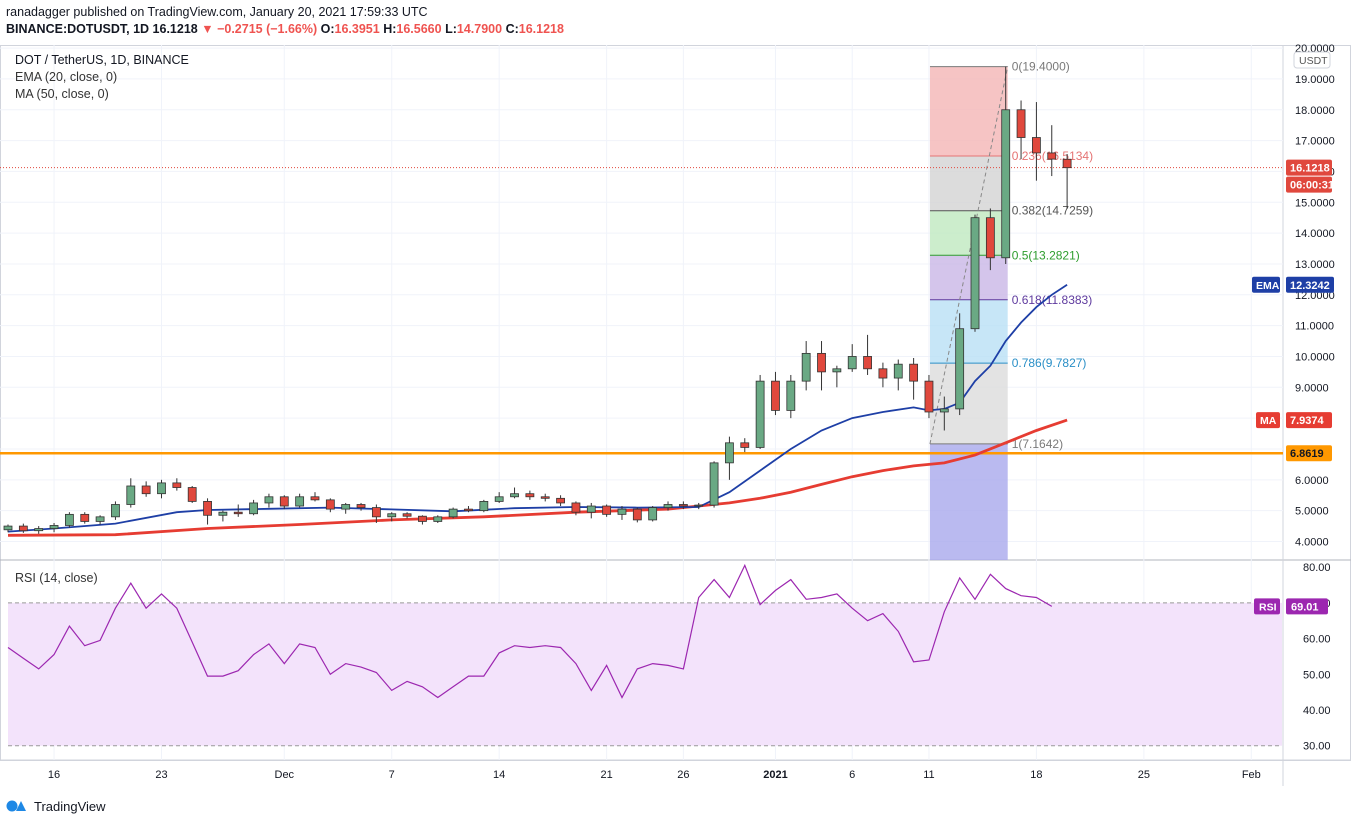  I want to click on ma-value-tag: 7.9374, so click(1307, 421).